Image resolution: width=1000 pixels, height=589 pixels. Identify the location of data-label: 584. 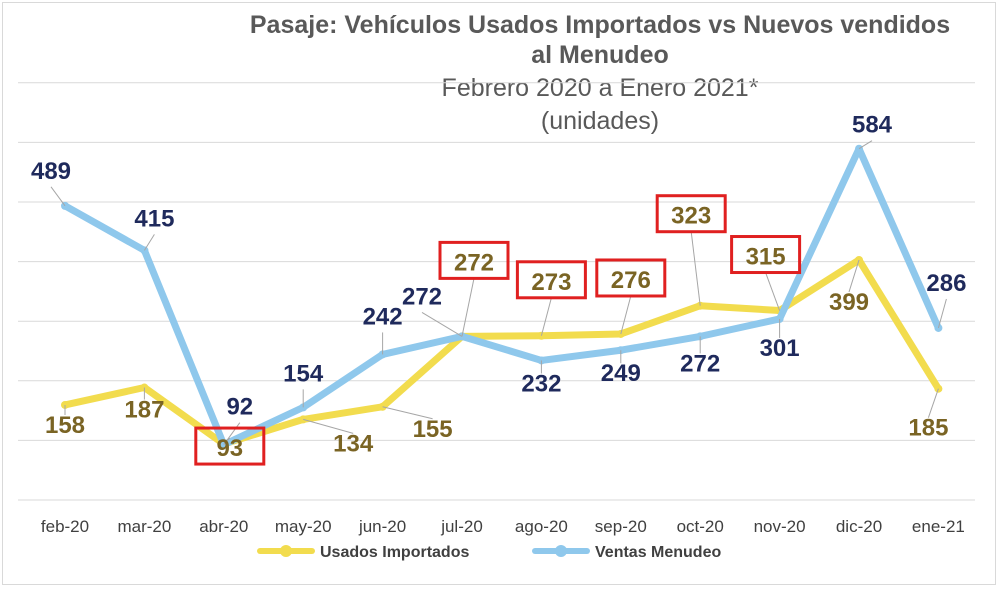
(872, 125).